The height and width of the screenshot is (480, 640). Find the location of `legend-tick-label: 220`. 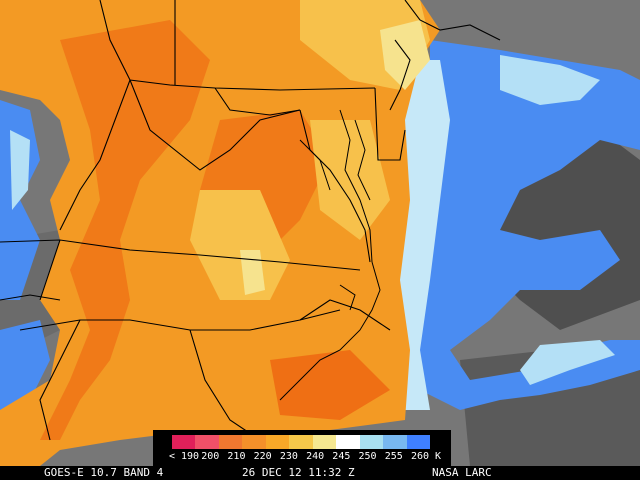

legend-tick-label: 220 is located at coordinates (262, 456).